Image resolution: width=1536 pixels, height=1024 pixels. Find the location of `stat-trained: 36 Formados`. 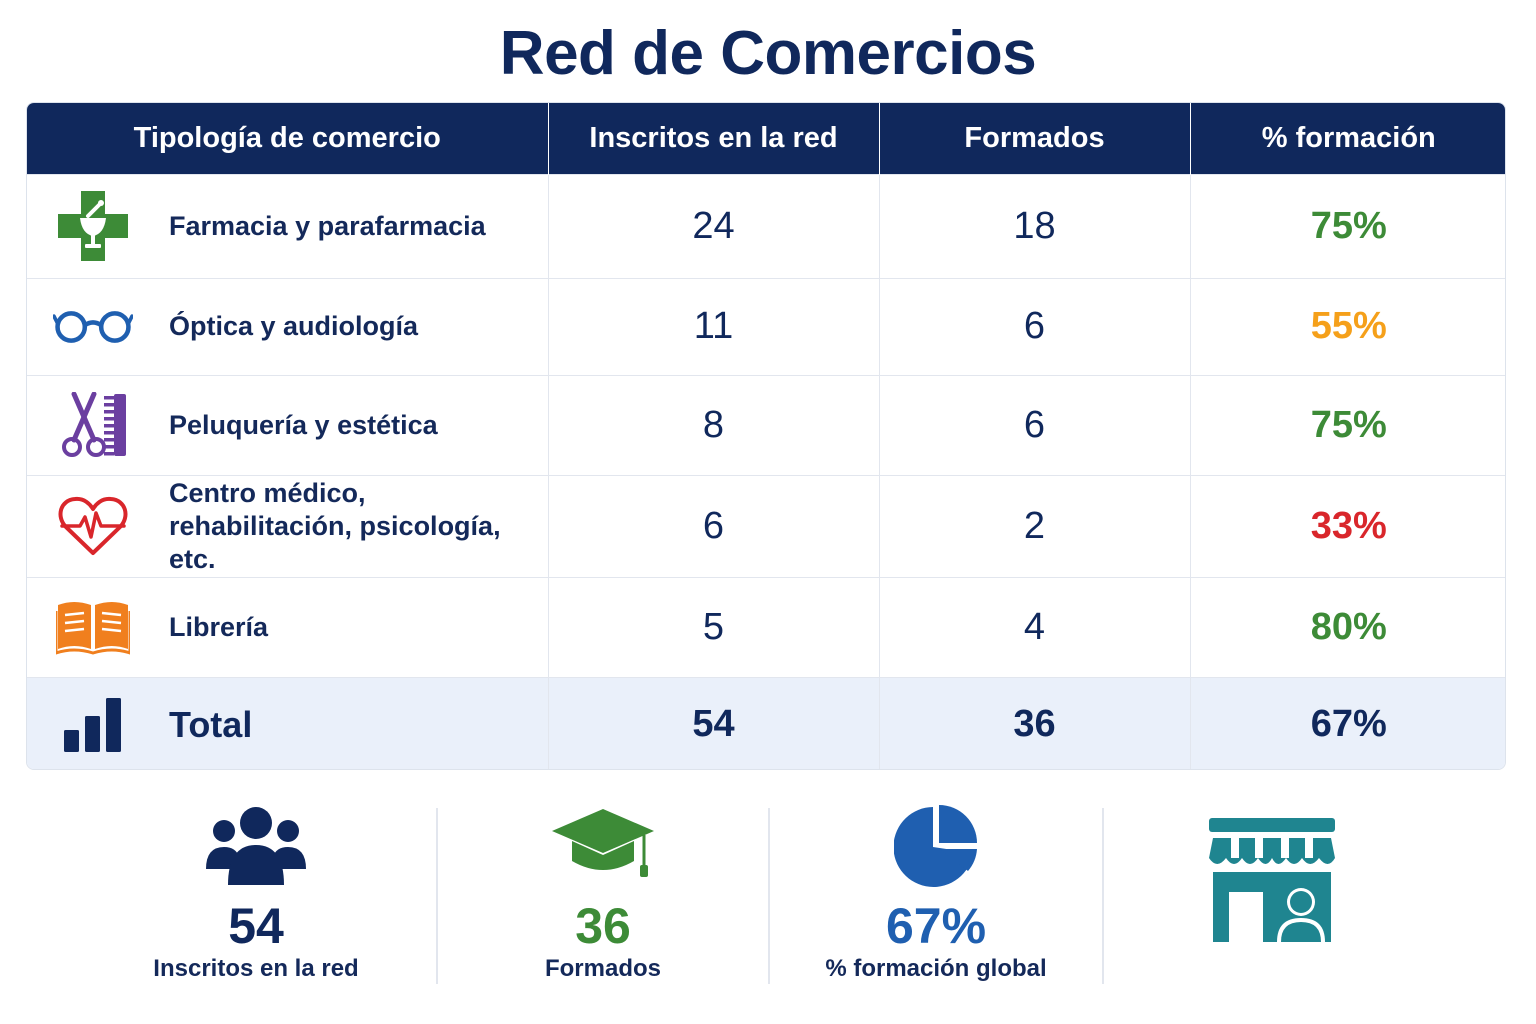

stat-trained: 36 Formados is located at coordinates (603, 895).